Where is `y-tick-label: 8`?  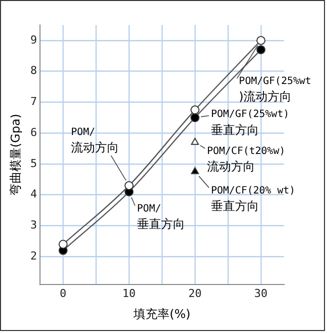 y-tick-label: 8 is located at coordinates (34, 71).